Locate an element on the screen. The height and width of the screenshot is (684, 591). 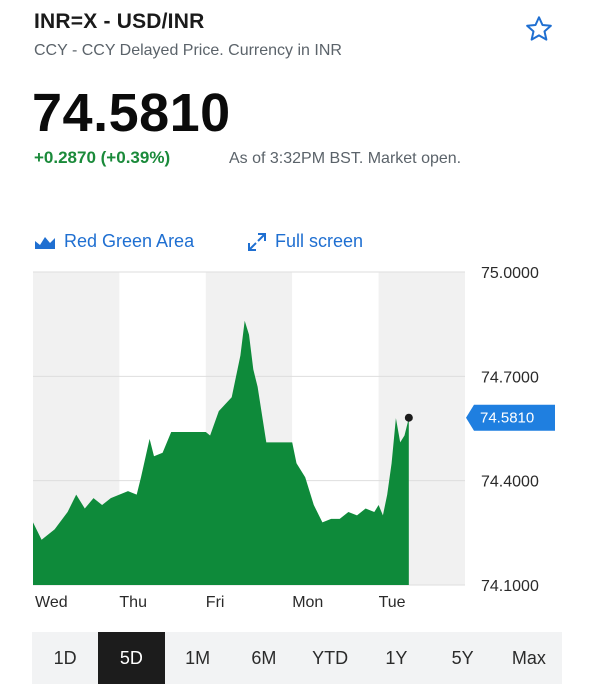
current-price-tag is located at coordinates (510, 417).